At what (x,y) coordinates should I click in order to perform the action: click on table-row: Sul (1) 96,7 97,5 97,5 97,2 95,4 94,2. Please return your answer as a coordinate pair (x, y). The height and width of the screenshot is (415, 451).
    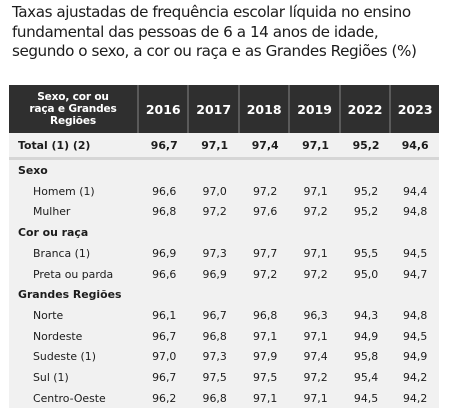
    Looking at the image, I should click on (224, 377).